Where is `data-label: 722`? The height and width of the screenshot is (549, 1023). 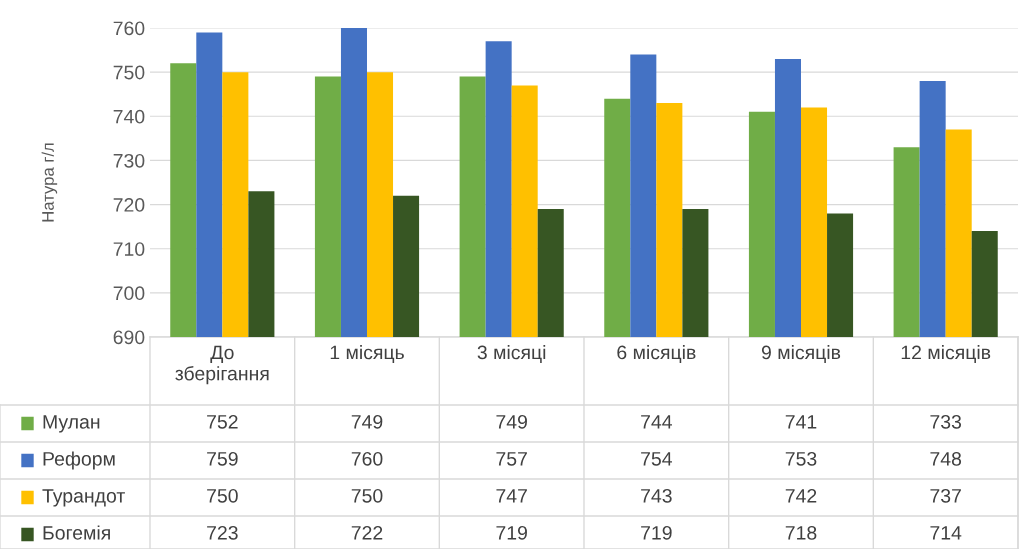 data-label: 722 is located at coordinates (367, 532).